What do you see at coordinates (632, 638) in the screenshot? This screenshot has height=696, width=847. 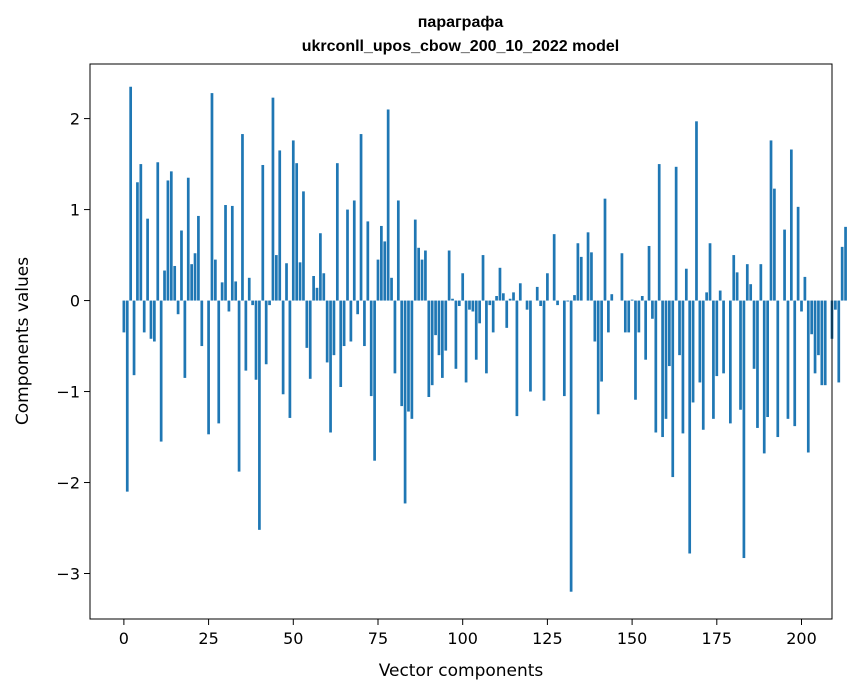 I see `x-tick-label-150: 150` at bounding box center [632, 638].